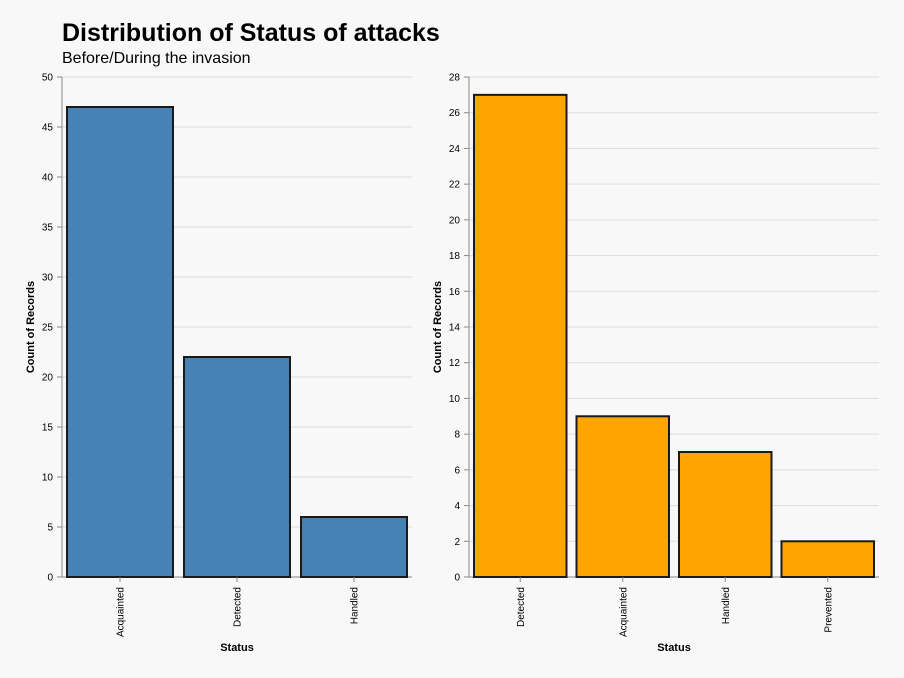 The image size is (904, 678). I want to click on y-tick-label: 30, so click(48, 278).